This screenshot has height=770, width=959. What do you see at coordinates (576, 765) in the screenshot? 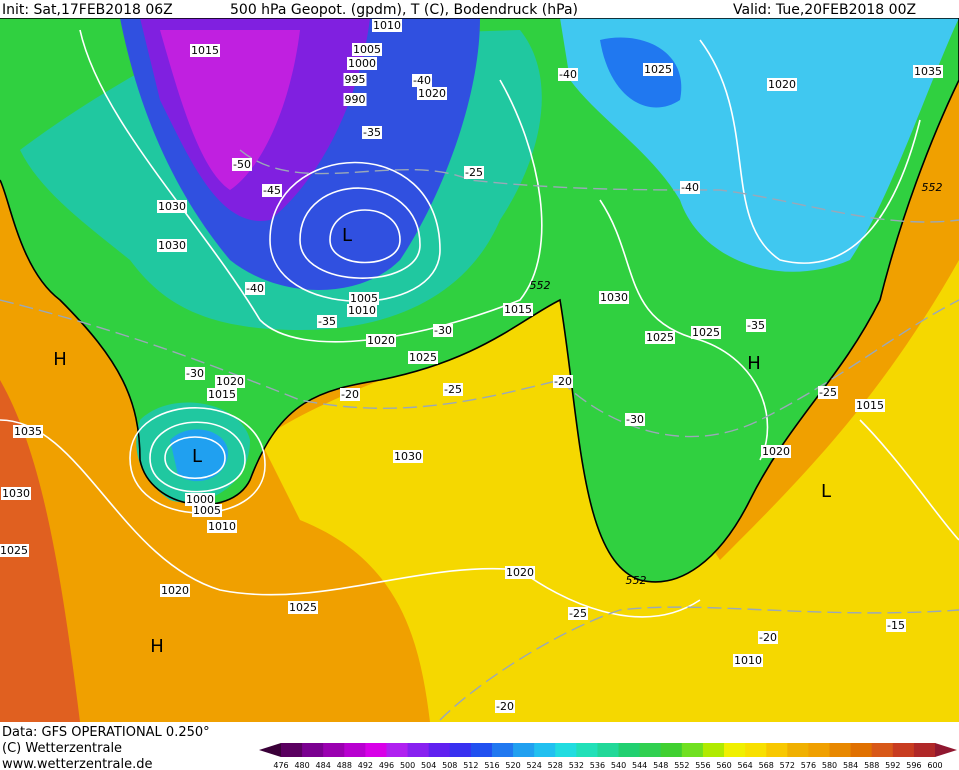
I see `colorbar-label: 532` at bounding box center [576, 765].